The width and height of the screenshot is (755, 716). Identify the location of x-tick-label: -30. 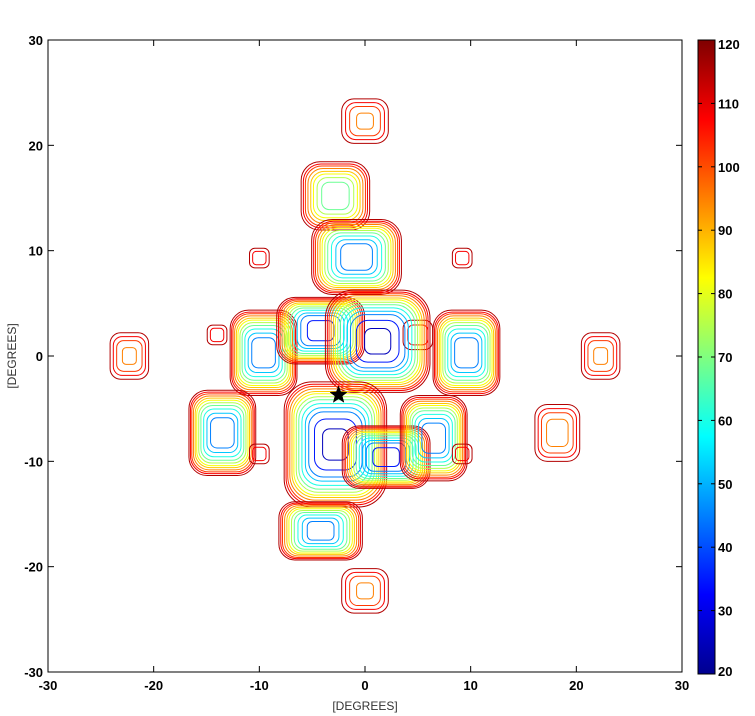
(48, 685).